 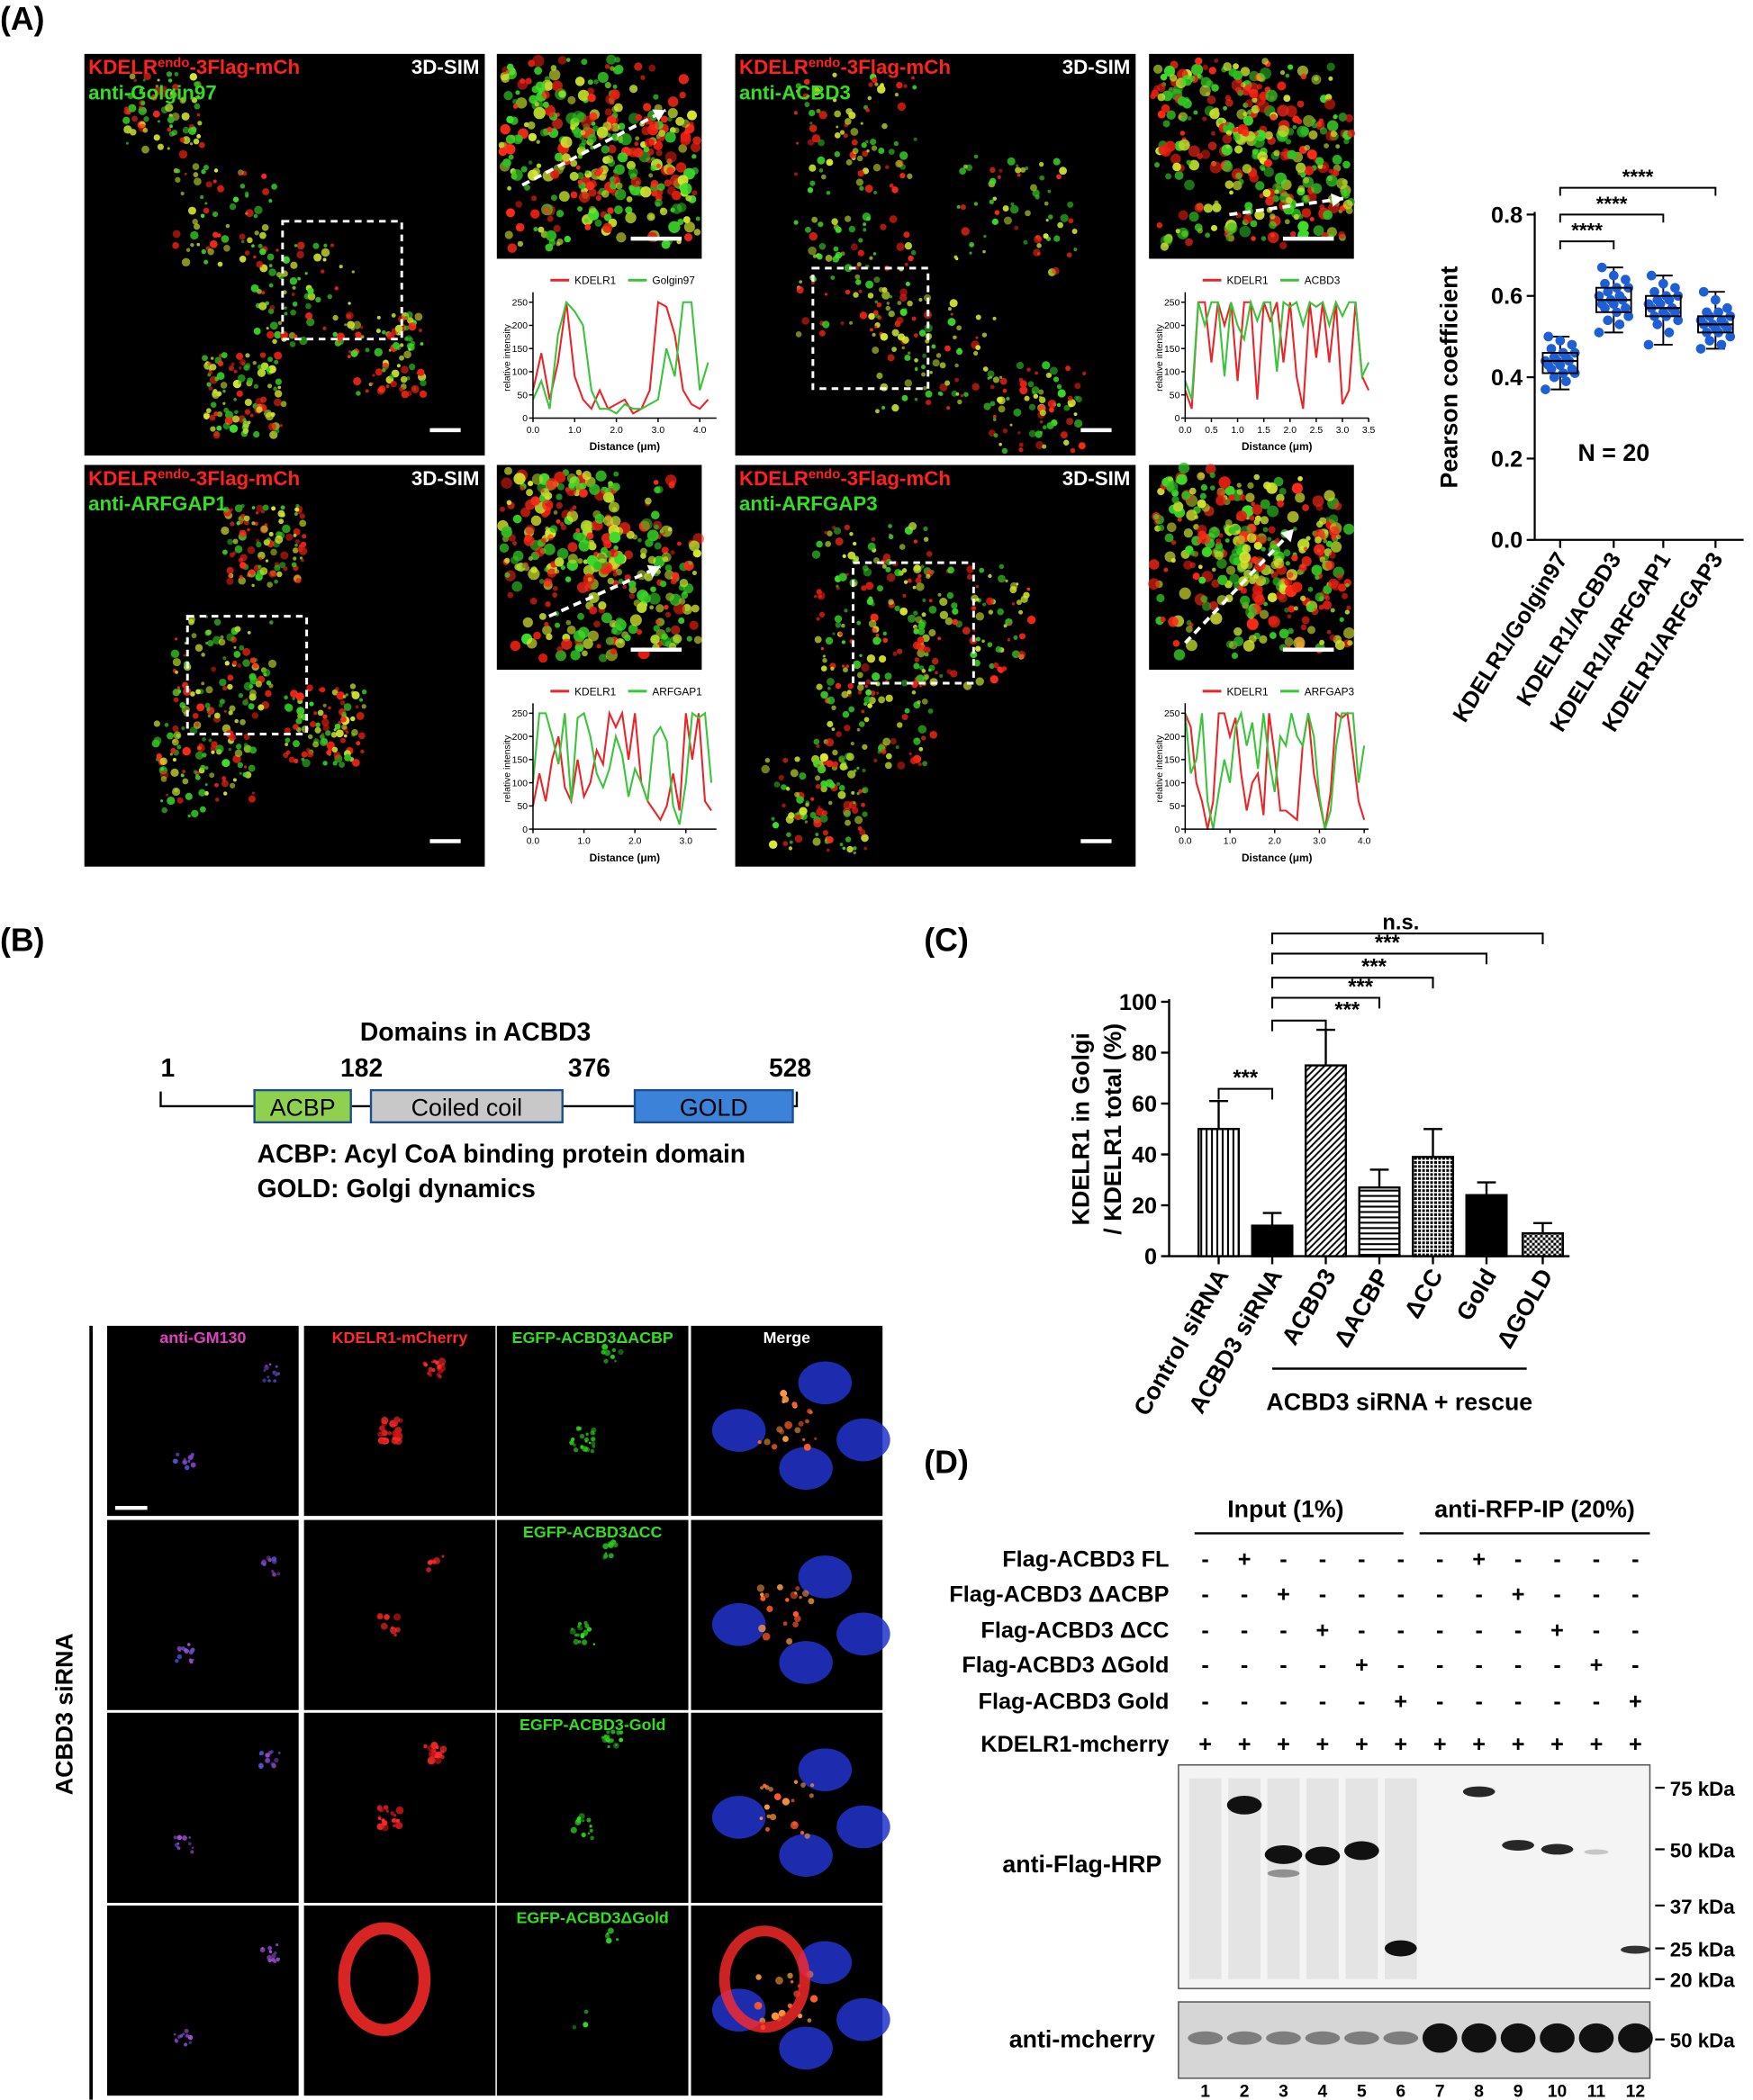 I want to click on lane-smear, so click(x=1362, y=1879).